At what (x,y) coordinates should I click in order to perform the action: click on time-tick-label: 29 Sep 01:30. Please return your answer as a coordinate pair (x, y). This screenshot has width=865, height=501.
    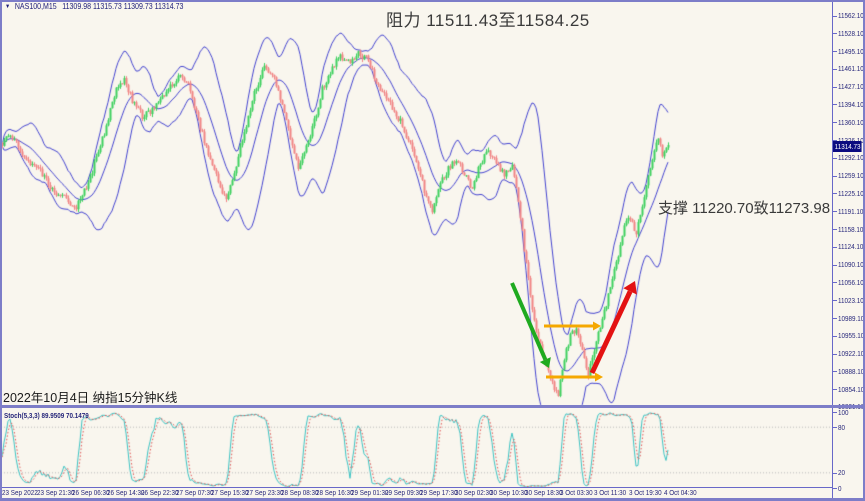
    Looking at the image, I should click on (369, 492).